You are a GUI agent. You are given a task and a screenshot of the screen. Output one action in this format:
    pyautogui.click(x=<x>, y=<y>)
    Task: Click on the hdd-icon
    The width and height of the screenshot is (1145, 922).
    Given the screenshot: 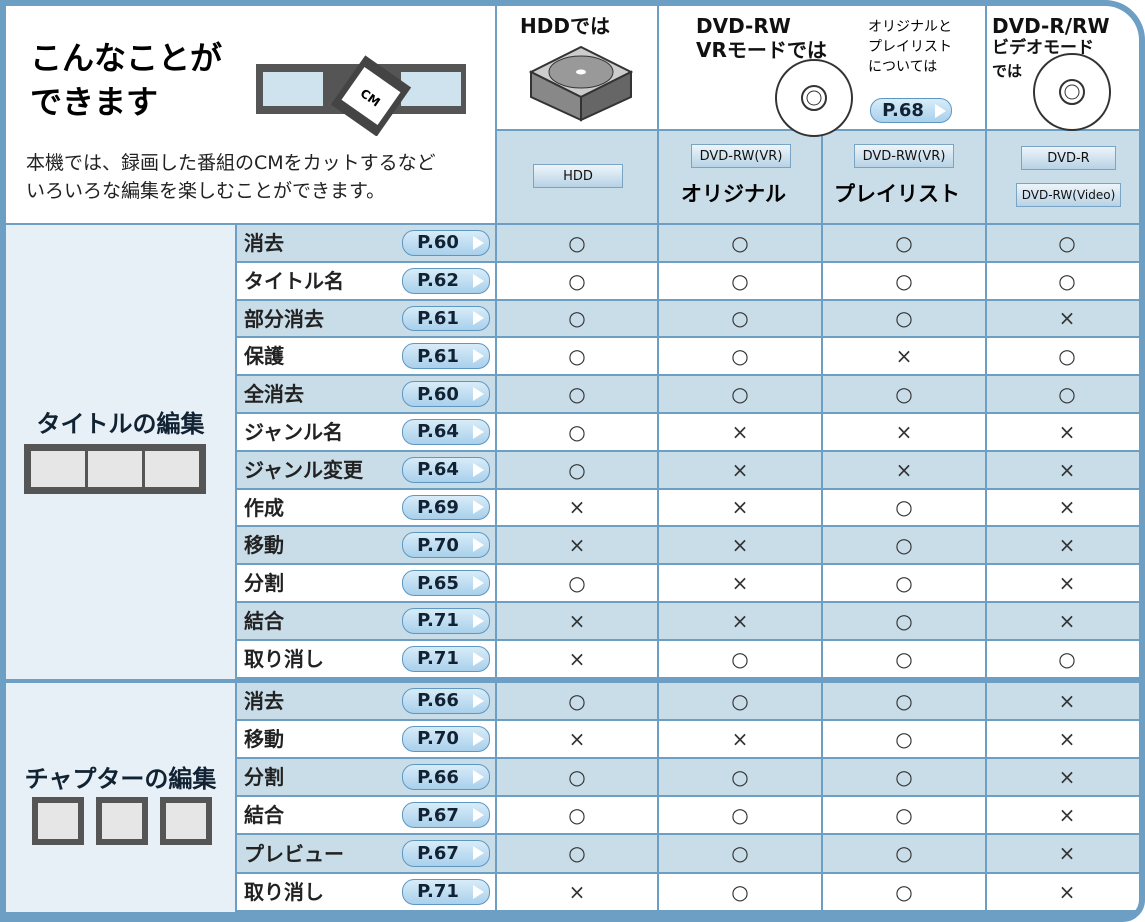 What is the action you would take?
    pyautogui.click(x=581, y=83)
    